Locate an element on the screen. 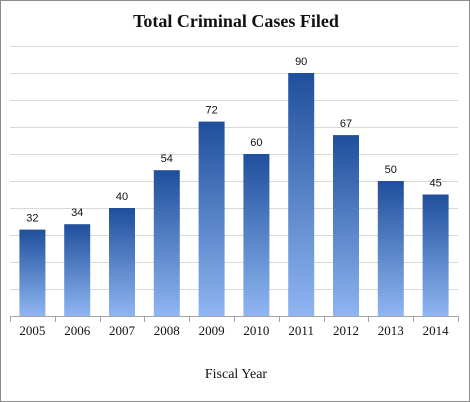  x-tick-label-2009: 2009 is located at coordinates (212, 330).